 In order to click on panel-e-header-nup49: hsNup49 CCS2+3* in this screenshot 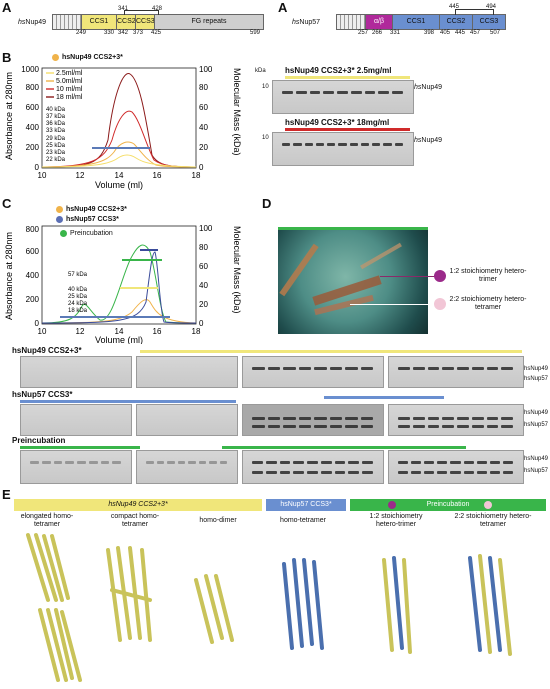, I will do `click(138, 505)`.